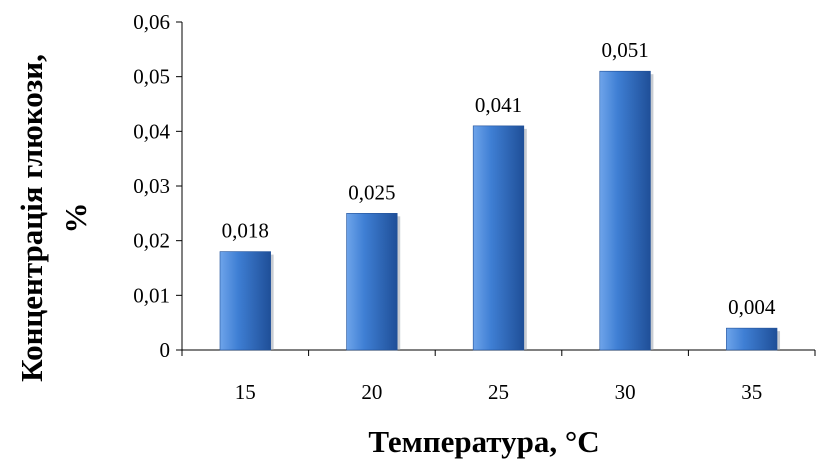  I want to click on data-label-25: 0,041, so click(498, 105).